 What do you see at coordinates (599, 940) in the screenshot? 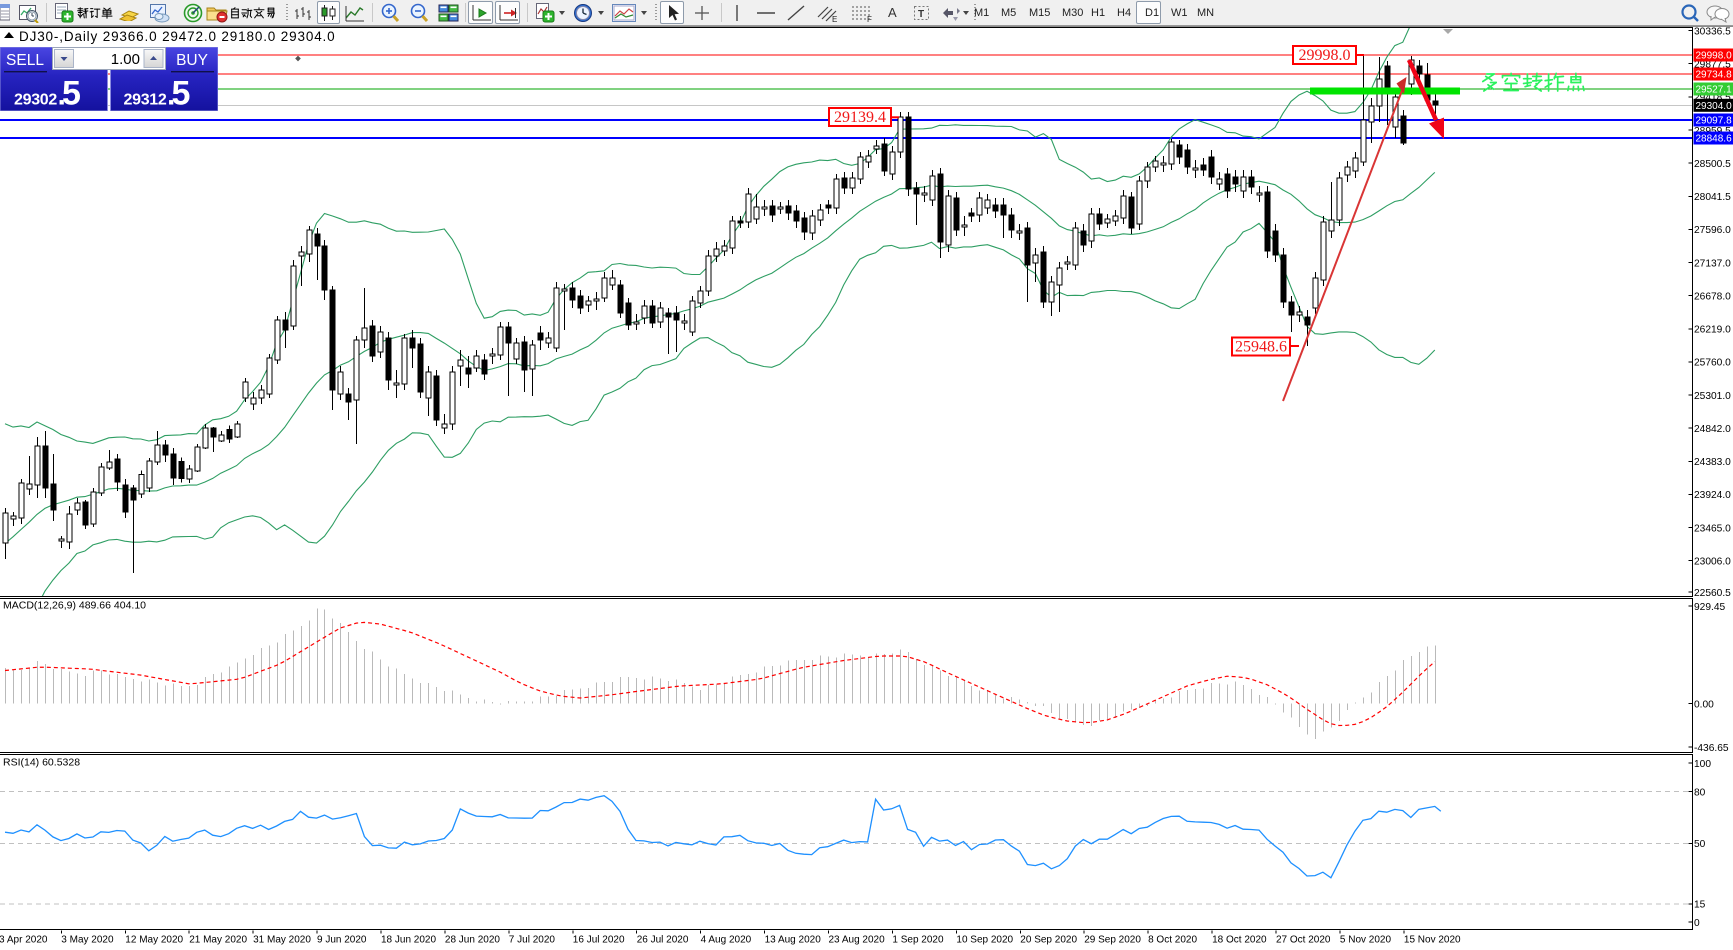
I see `svg-text: 16 Jul 2020` at bounding box center [599, 940].